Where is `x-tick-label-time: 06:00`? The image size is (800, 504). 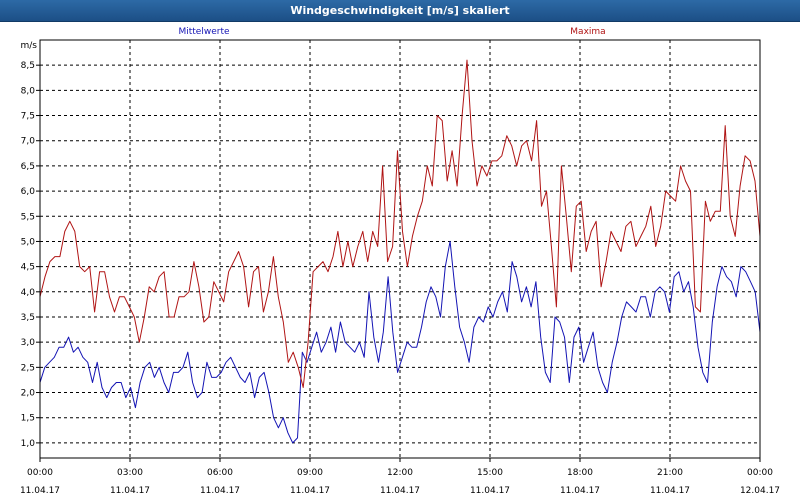
x-tick-label-time: 06:00 is located at coordinates (220, 473).